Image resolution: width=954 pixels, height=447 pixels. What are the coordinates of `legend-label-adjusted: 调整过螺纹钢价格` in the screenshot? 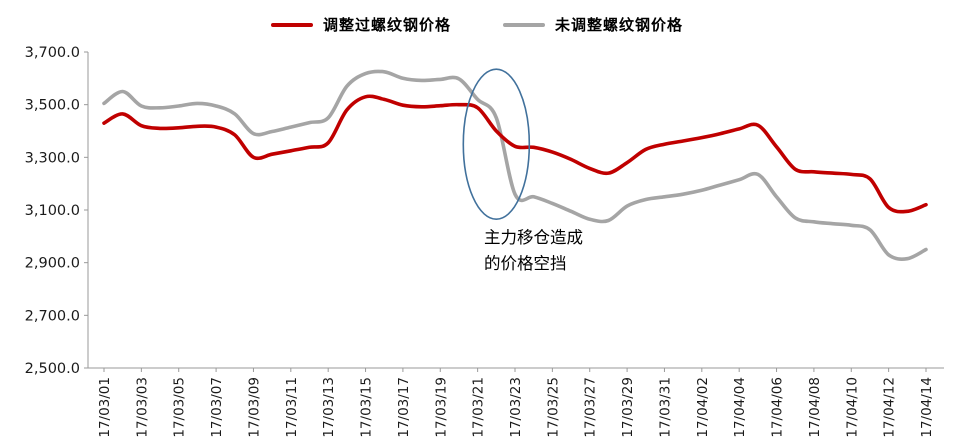 It's located at (386, 25).